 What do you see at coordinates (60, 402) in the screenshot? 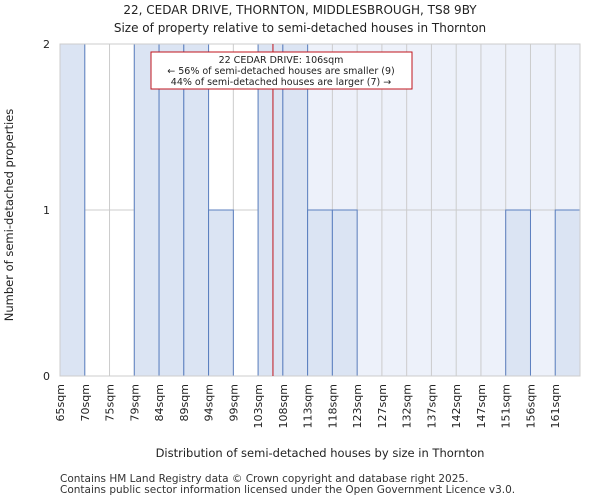
I see `x-tick-65sqm: 65sqm` at bounding box center [60, 402].